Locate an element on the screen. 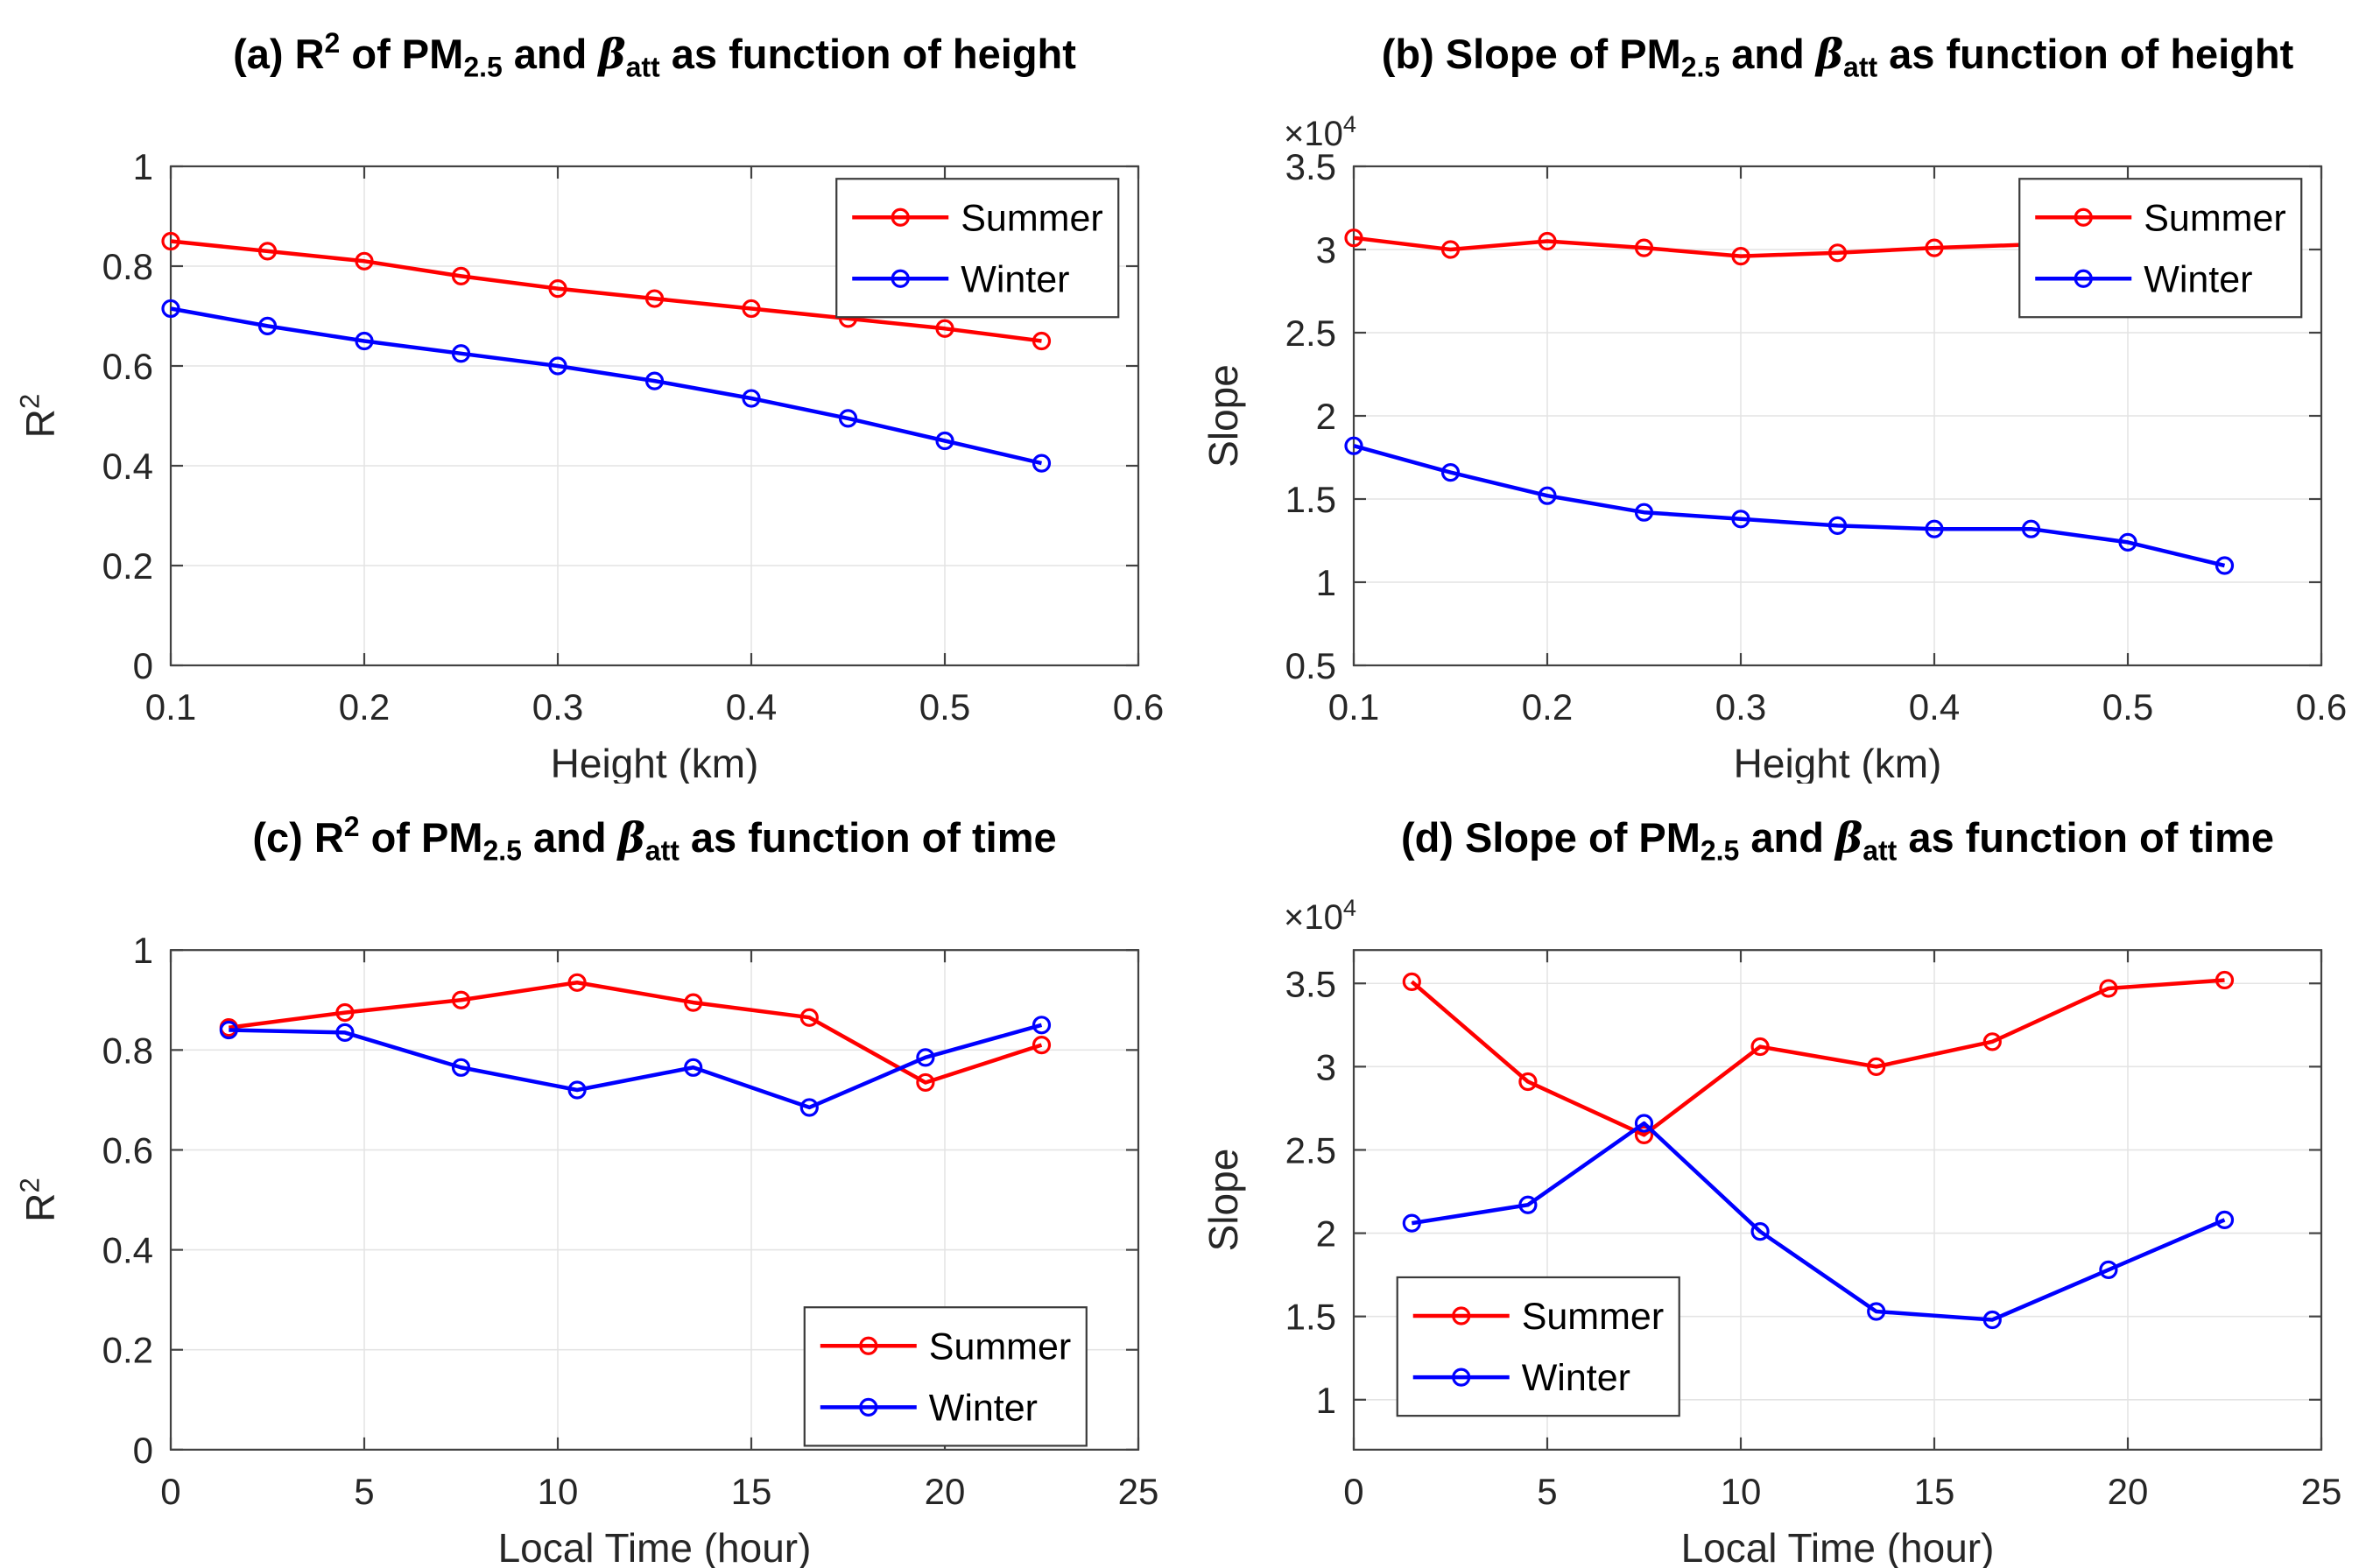  legend-label-summer: Summer is located at coordinates (1032, 218).